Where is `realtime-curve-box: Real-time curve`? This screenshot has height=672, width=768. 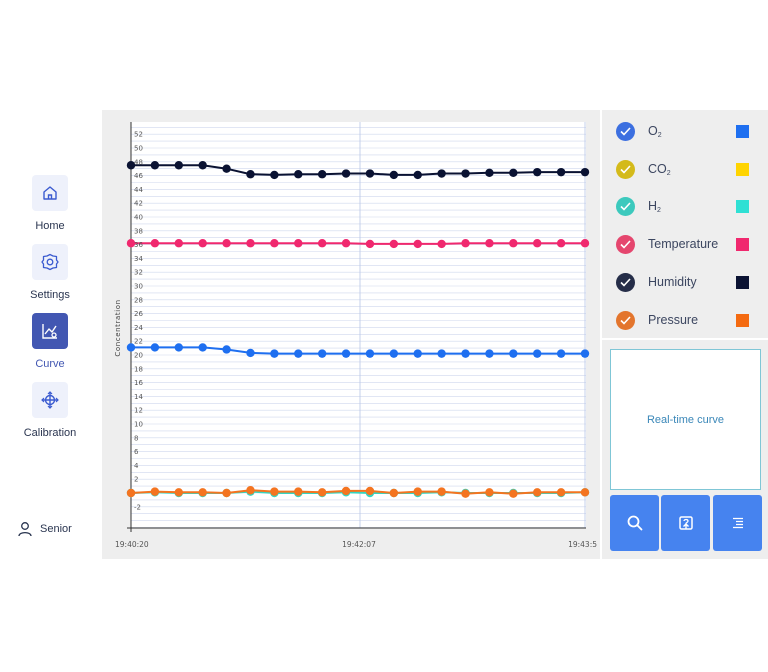 realtime-curve-box: Real-time curve is located at coordinates (685, 419).